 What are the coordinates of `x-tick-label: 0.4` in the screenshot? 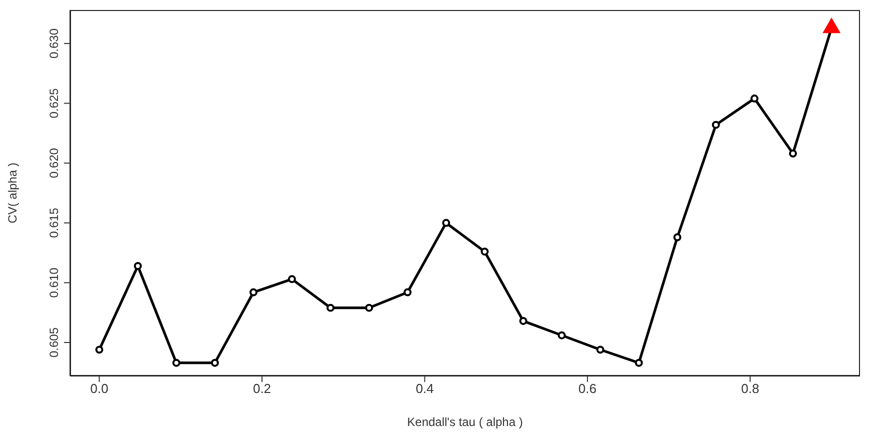 It's located at (425, 388).